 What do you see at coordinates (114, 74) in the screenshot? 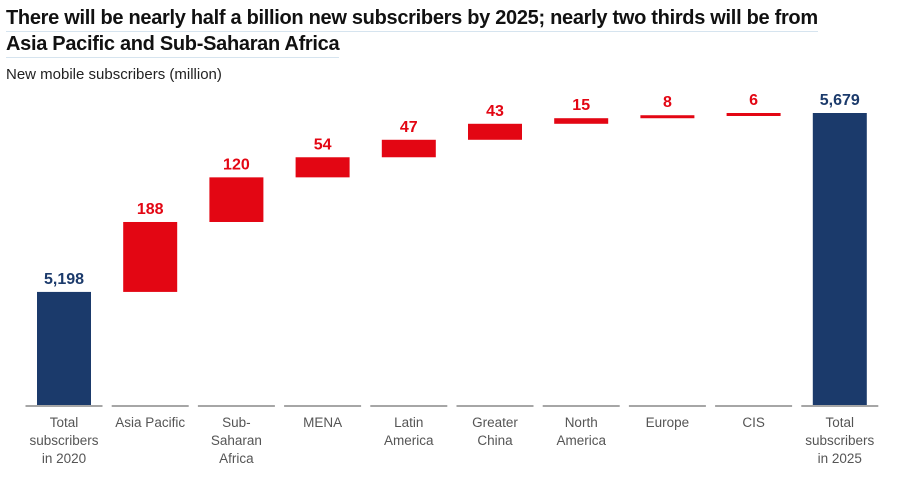
I see `y-axis-label: New mobile subscribers (million)` at bounding box center [114, 74].